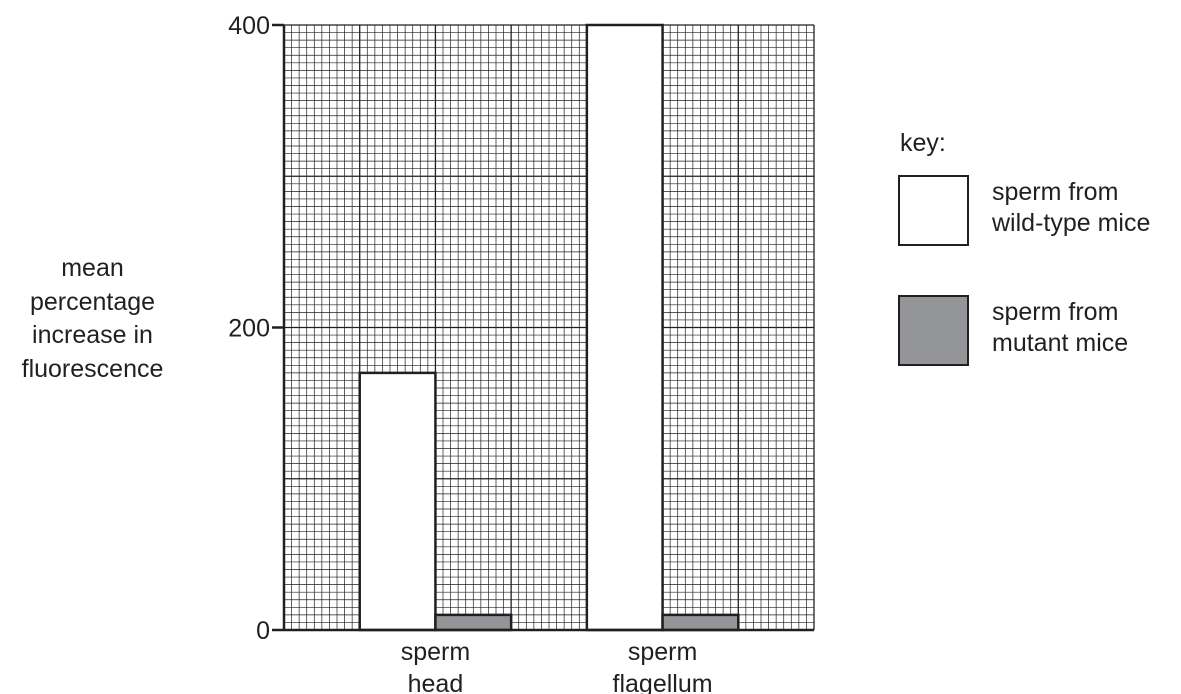  What do you see at coordinates (557, 666) in the screenshot?
I see `x-category-labels: sperm head sperm flagellum` at bounding box center [557, 666].